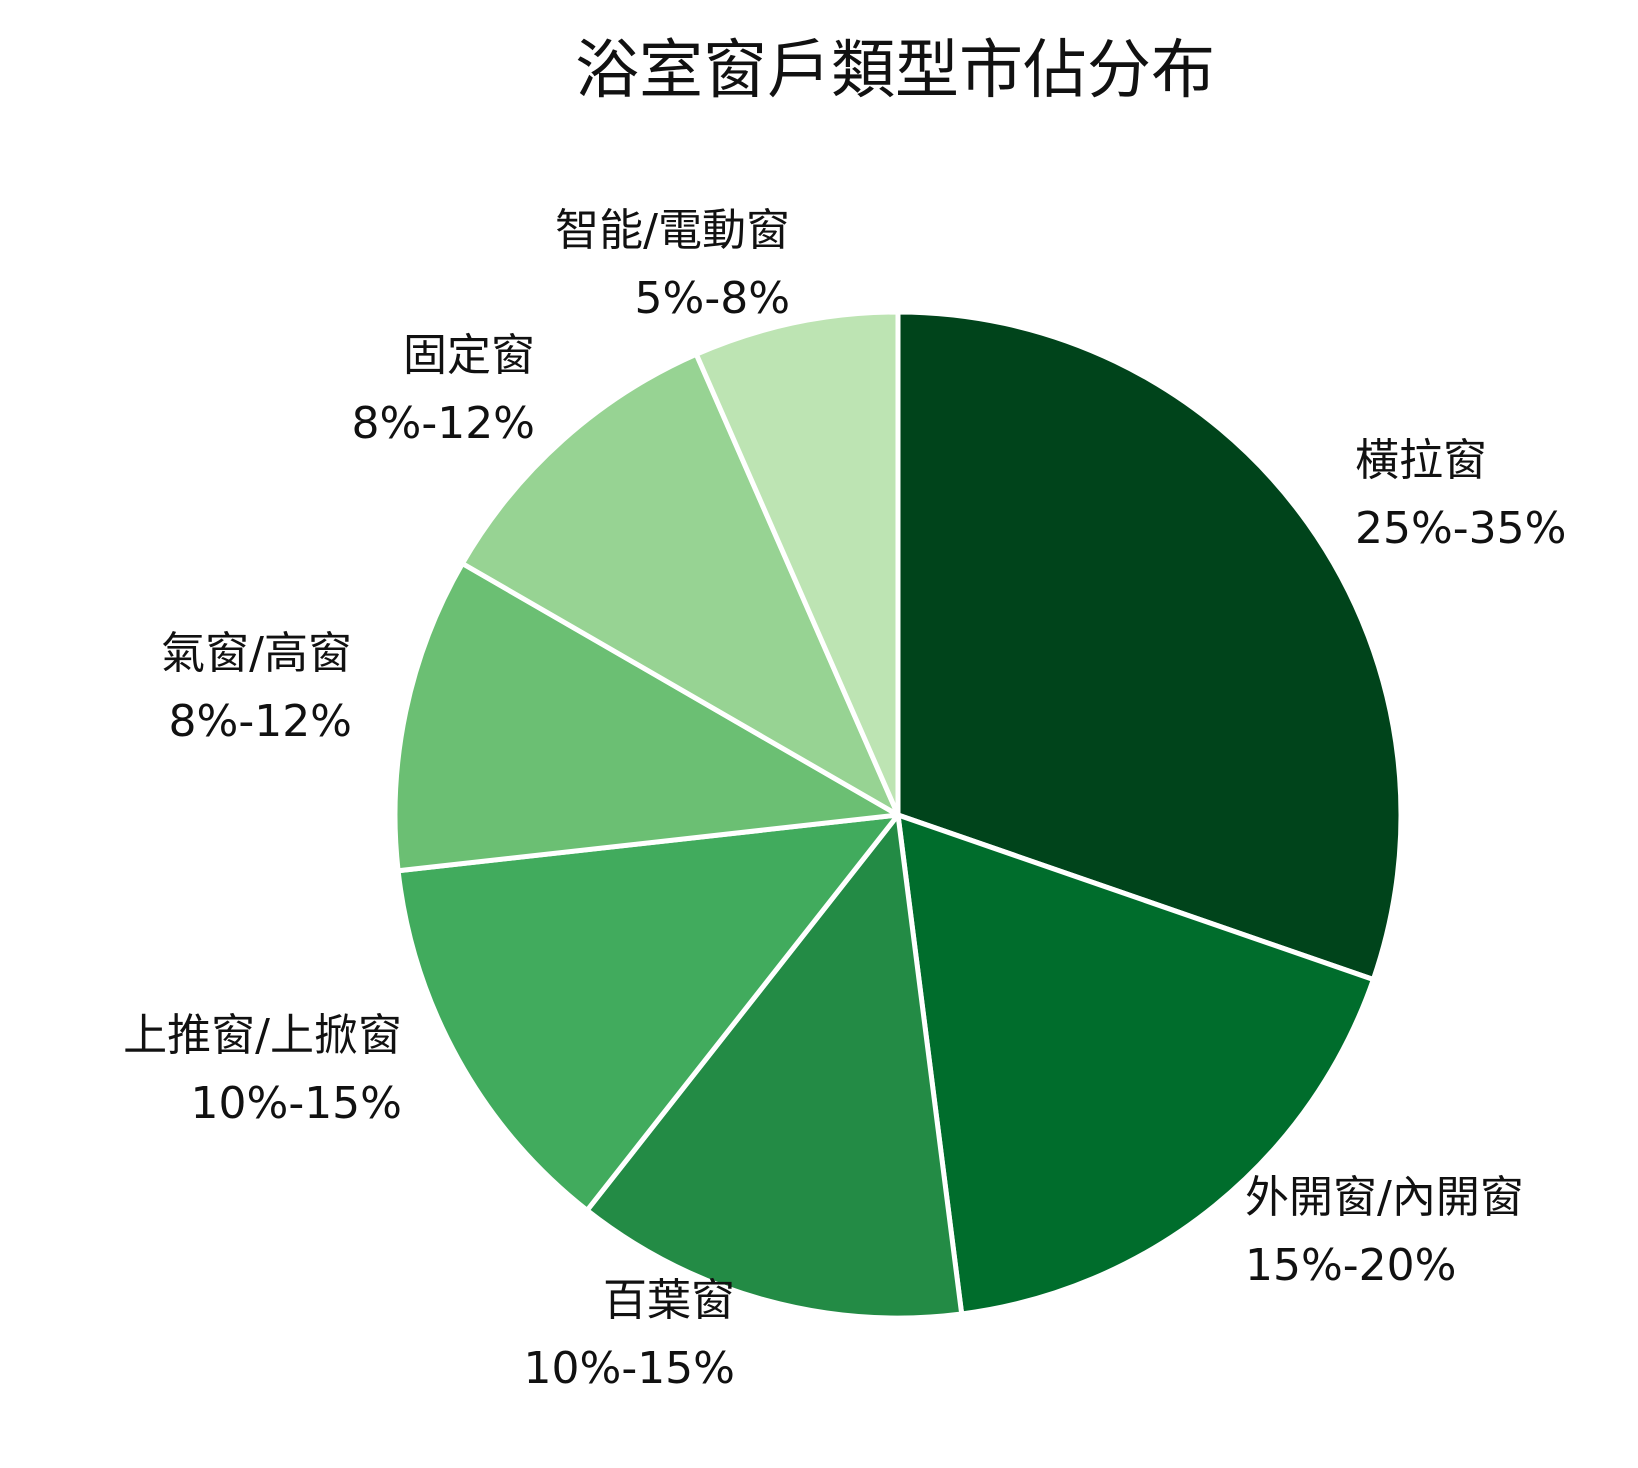 Image resolution: width=1638 pixels, height=1468 pixels. What do you see at coordinates (443, 423) in the screenshot?
I see `slice-value-label-6: 8%-12%` at bounding box center [443, 423].